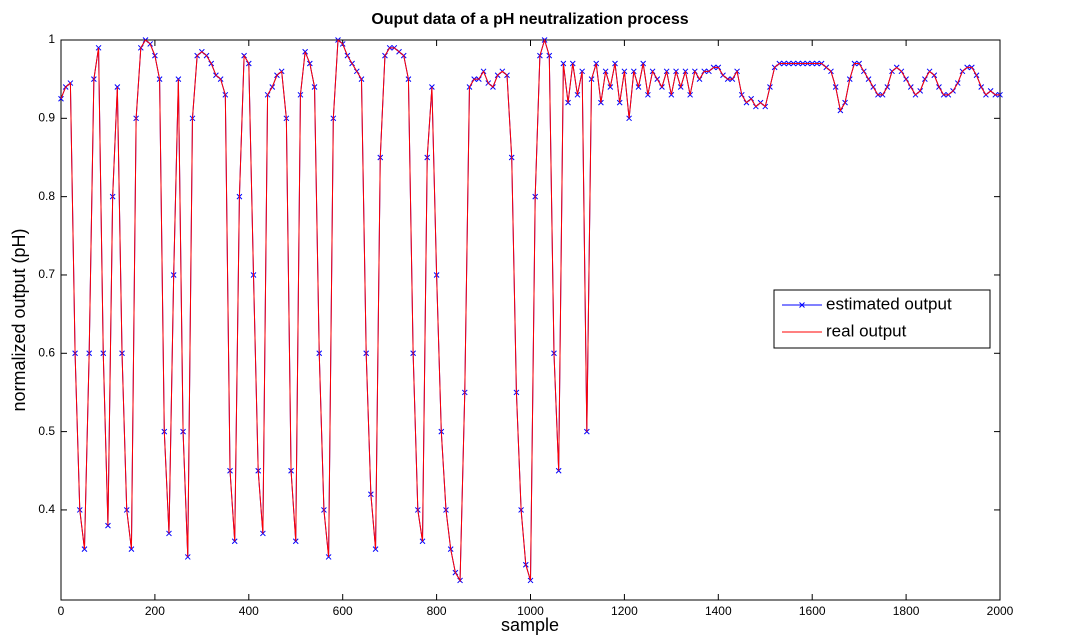  What do you see at coordinates (624, 611) in the screenshot?
I see `x-tick-label: 1200` at bounding box center [624, 611].